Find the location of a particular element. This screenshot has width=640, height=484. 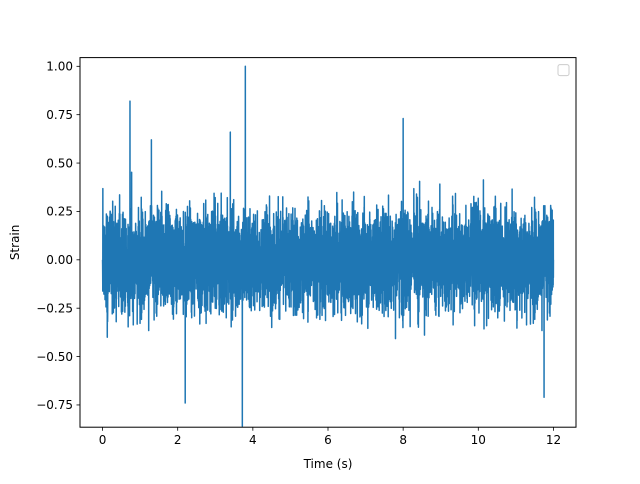

x-tick-label: 8 is located at coordinates (403, 440).